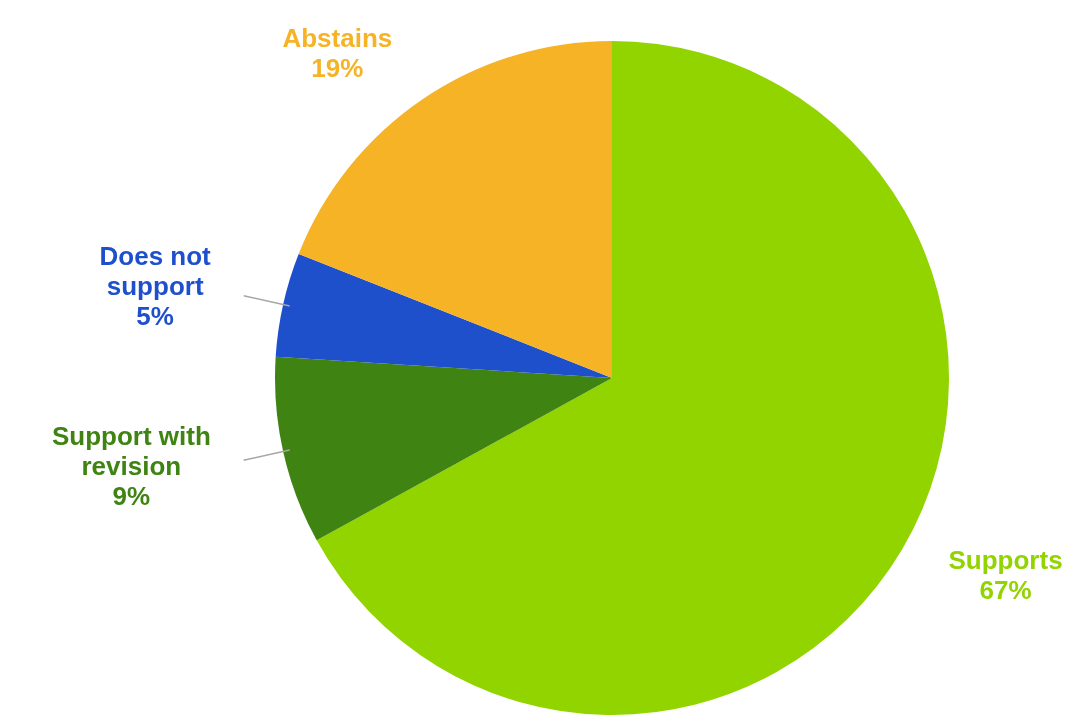 Image resolution: width=1083 pixels, height=715 pixels. What do you see at coordinates (337, 37) in the screenshot?
I see `slice-label: Abstains` at bounding box center [337, 37].